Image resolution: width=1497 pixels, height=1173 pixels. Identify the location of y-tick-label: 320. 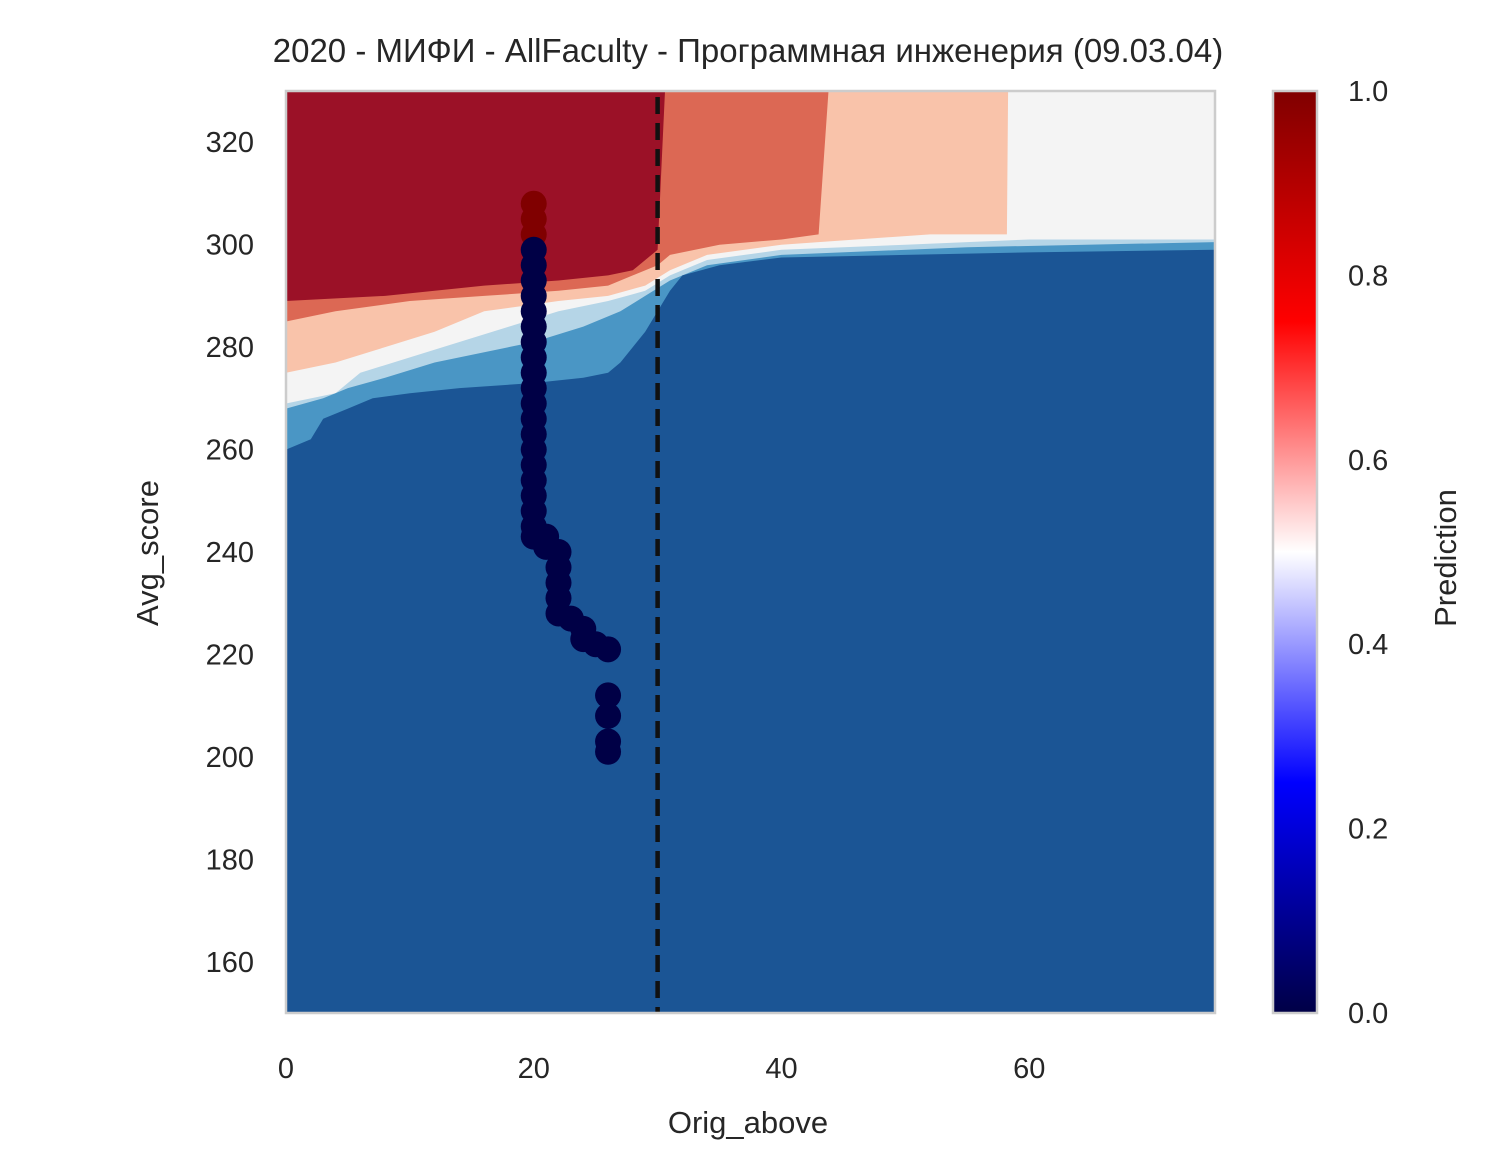
(230, 143).